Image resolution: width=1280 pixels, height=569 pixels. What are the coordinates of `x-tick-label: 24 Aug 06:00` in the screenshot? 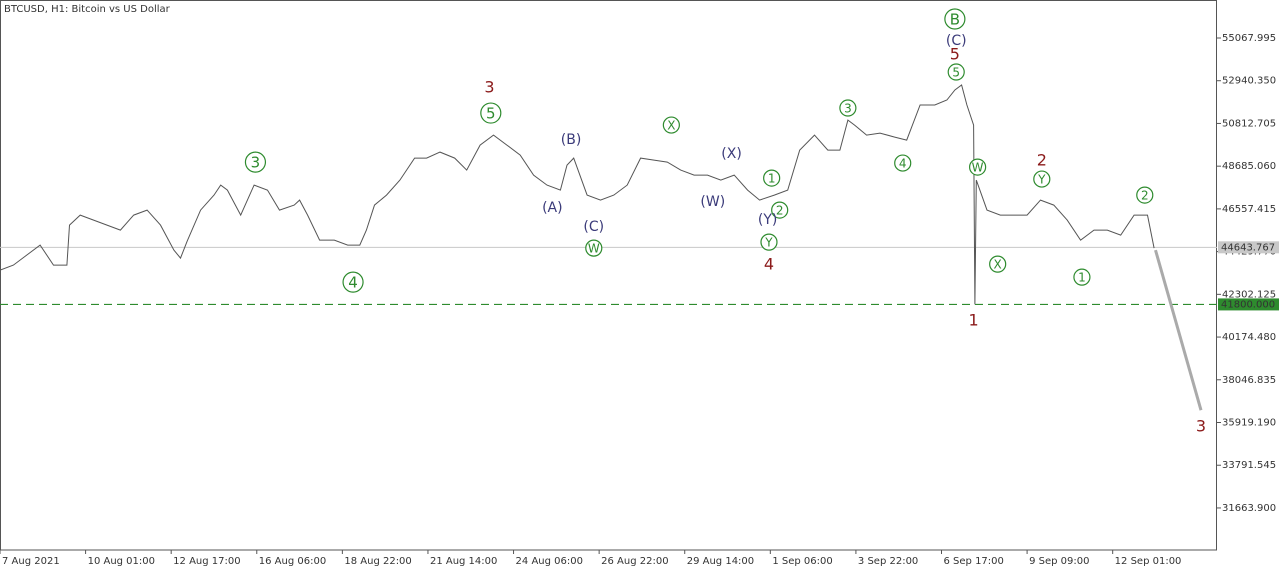 It's located at (549, 561).